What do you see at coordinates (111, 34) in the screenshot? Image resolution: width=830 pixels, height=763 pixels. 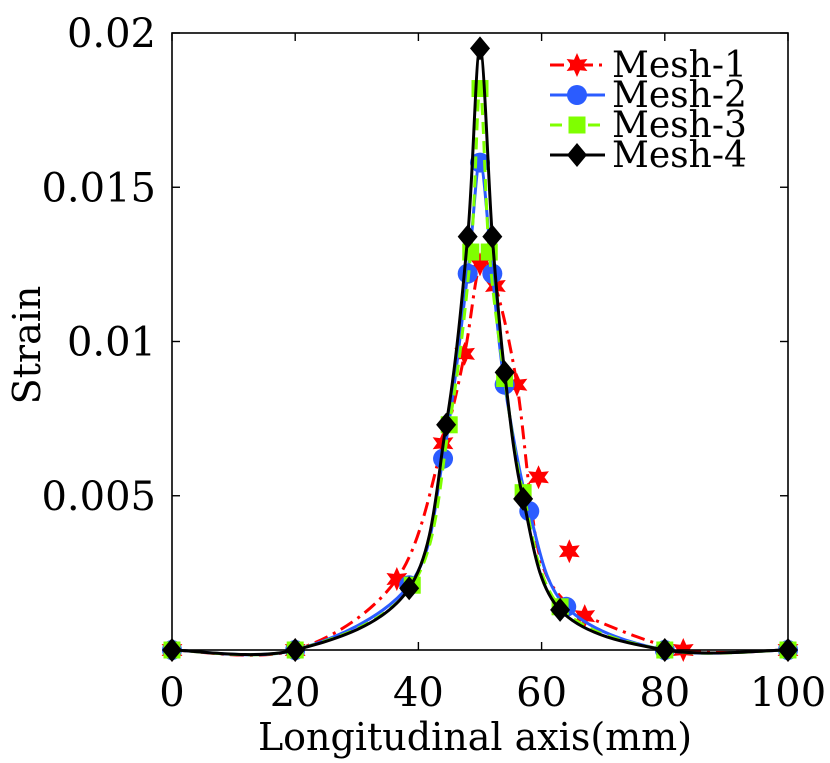 I see `y-tick-label: 0.02` at bounding box center [111, 34].